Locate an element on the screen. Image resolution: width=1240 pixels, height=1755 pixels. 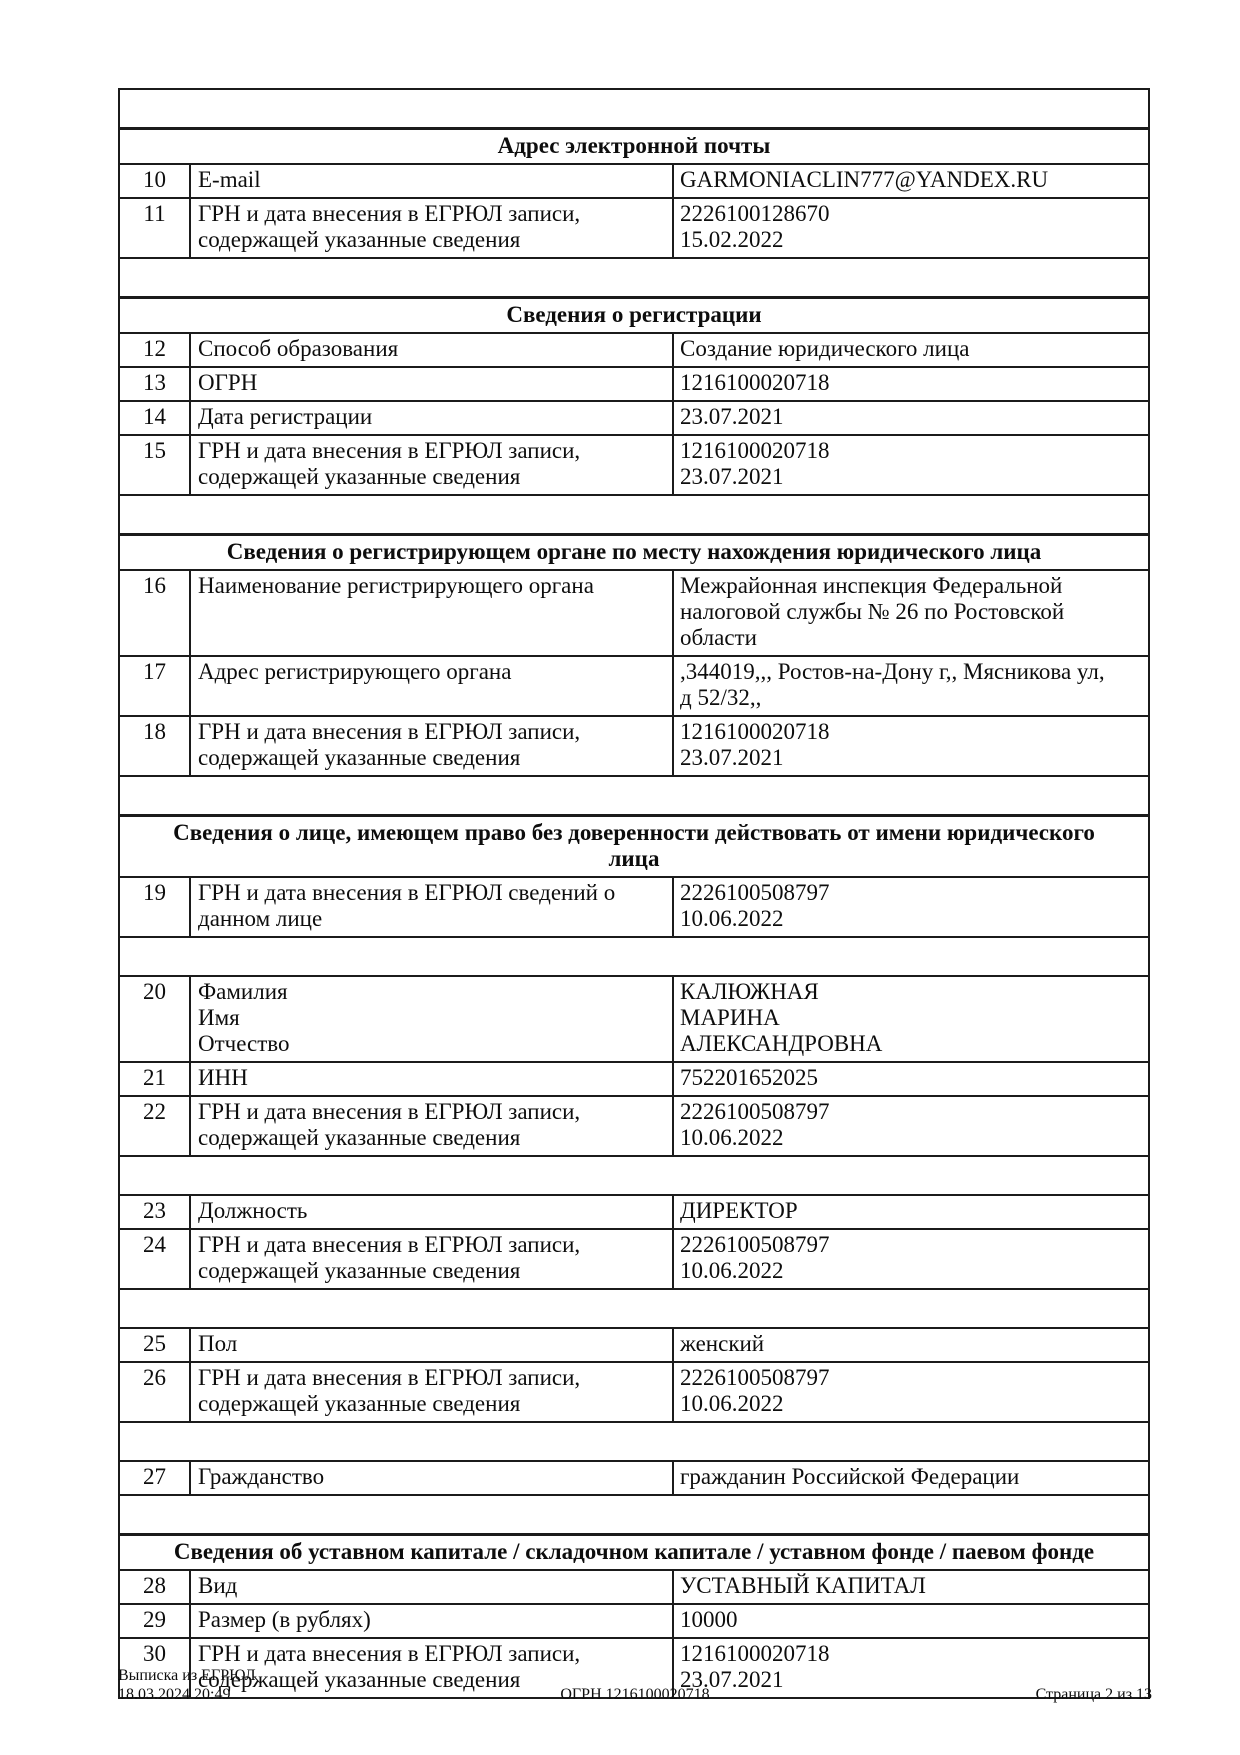
row-label-line: данном лице is located at coordinates (260, 918).